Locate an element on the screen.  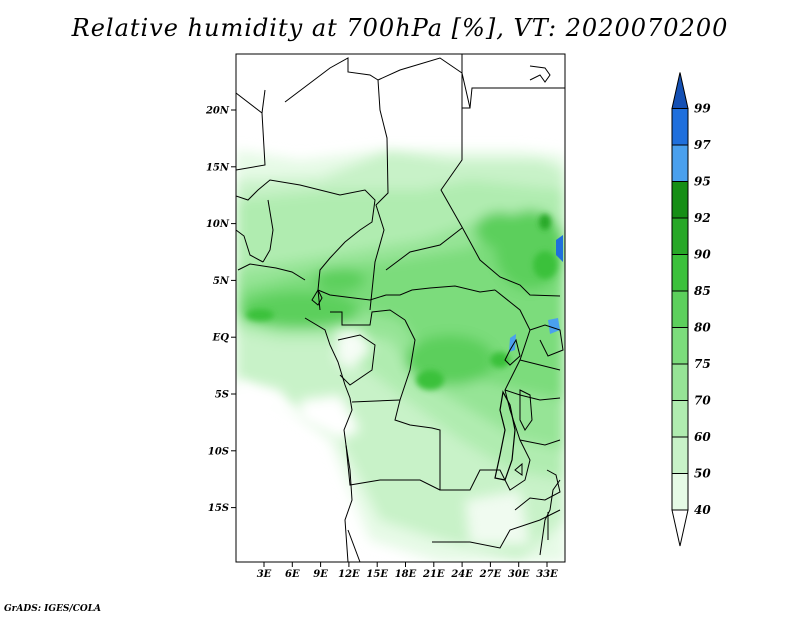
lon-tick-label: 12E is located at coordinates (349, 574).